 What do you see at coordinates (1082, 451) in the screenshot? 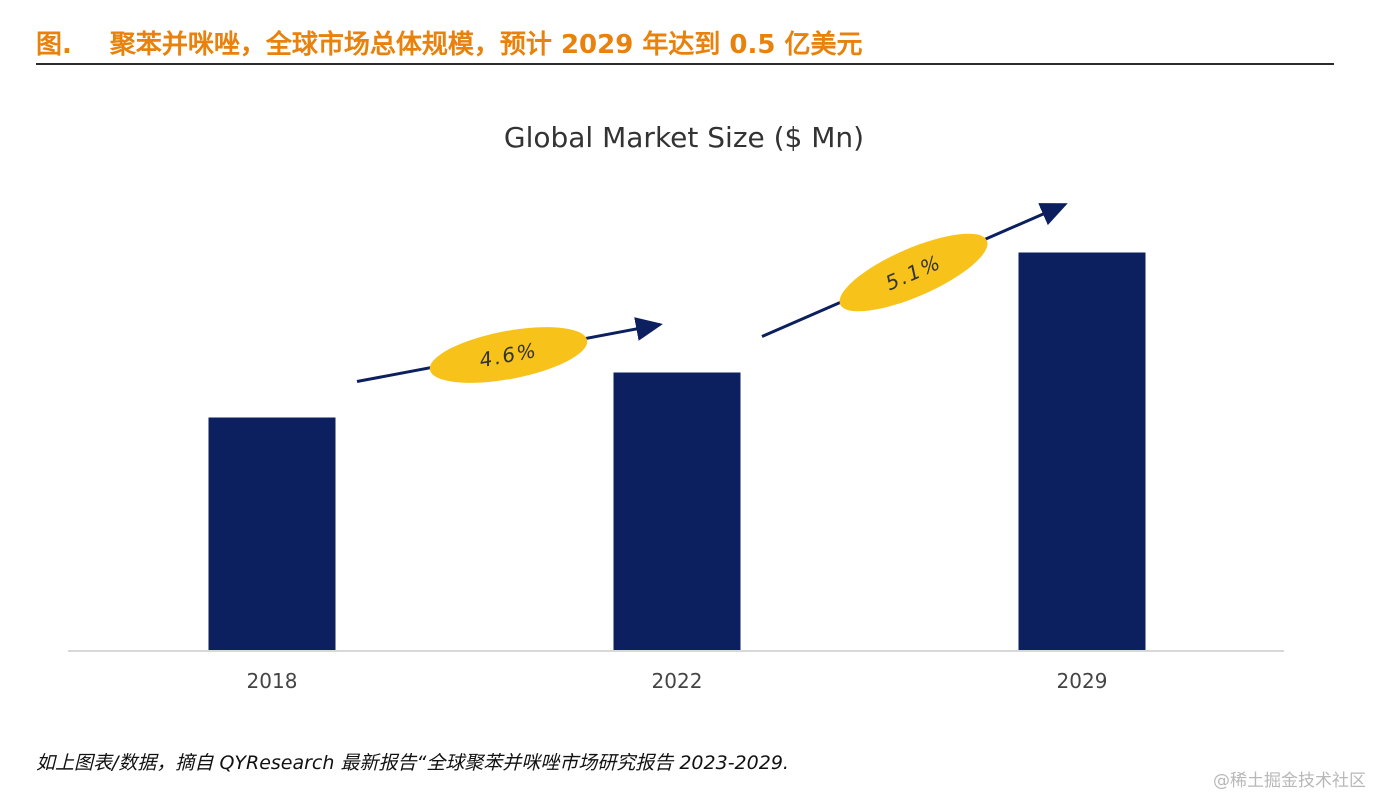
I see `bar-2029` at bounding box center [1082, 451].